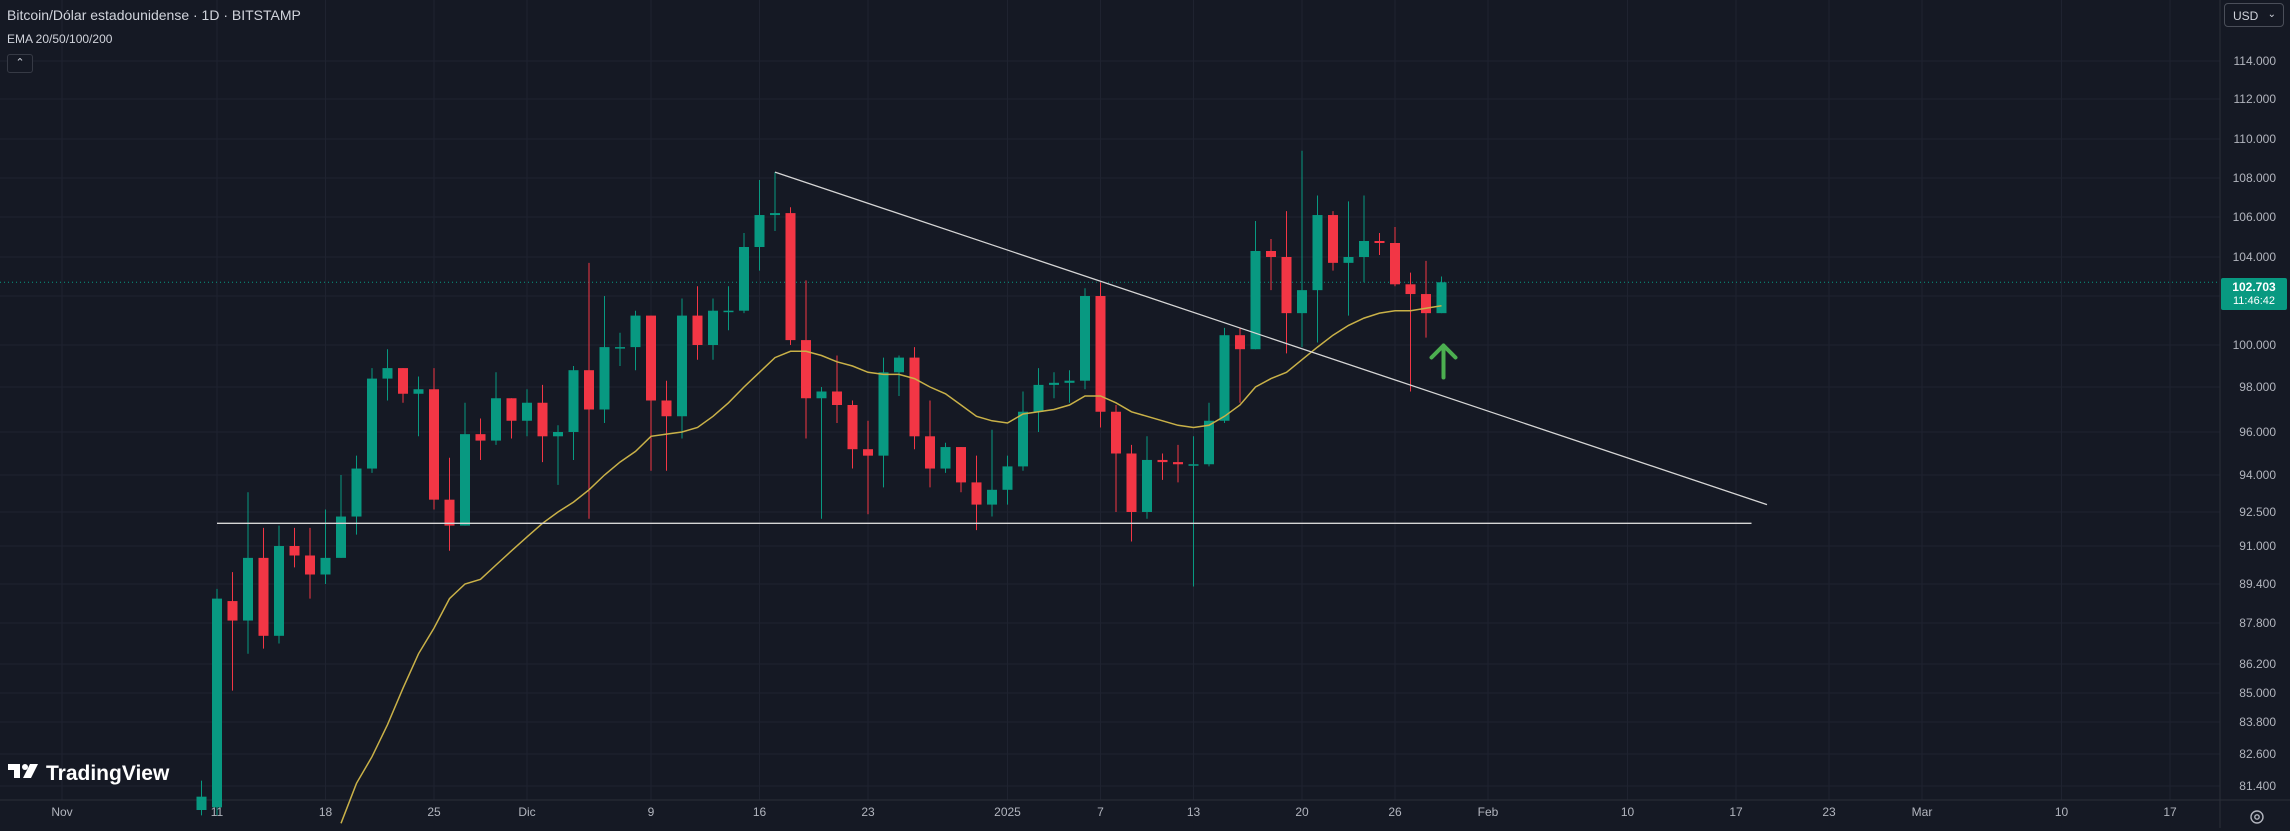 This screenshot has width=2290, height=831. Describe the element at coordinates (2246, 16) in the screenshot. I see `currency-label: USD` at that location.